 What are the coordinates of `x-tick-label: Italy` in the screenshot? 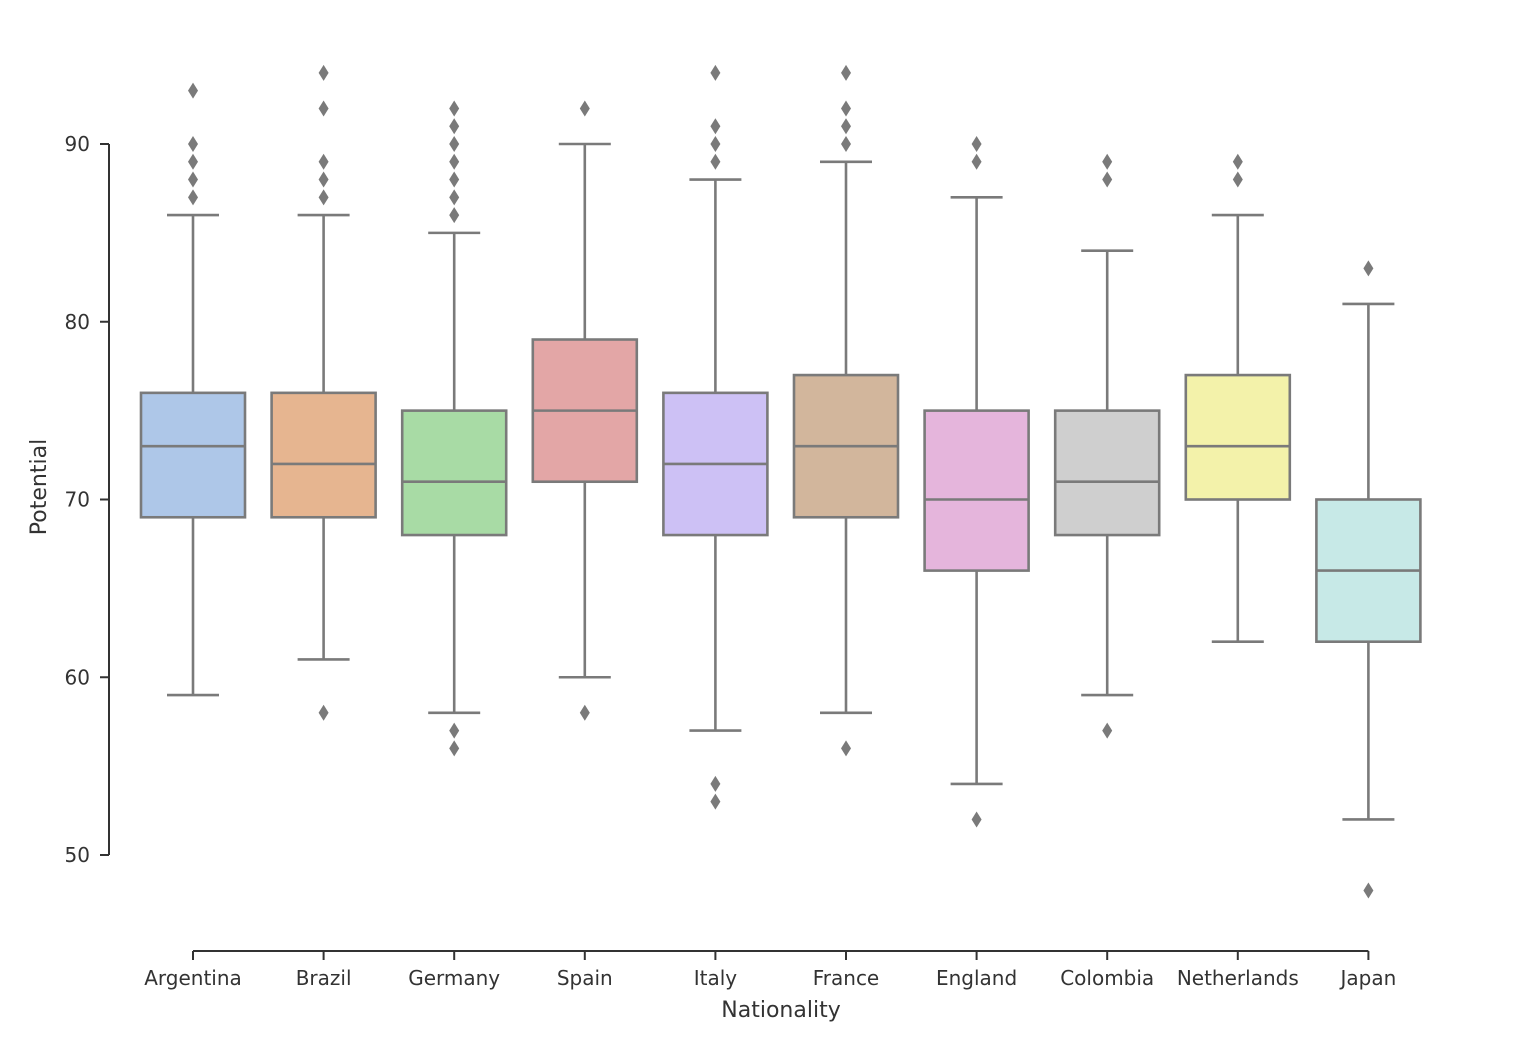 It's located at (716, 978).